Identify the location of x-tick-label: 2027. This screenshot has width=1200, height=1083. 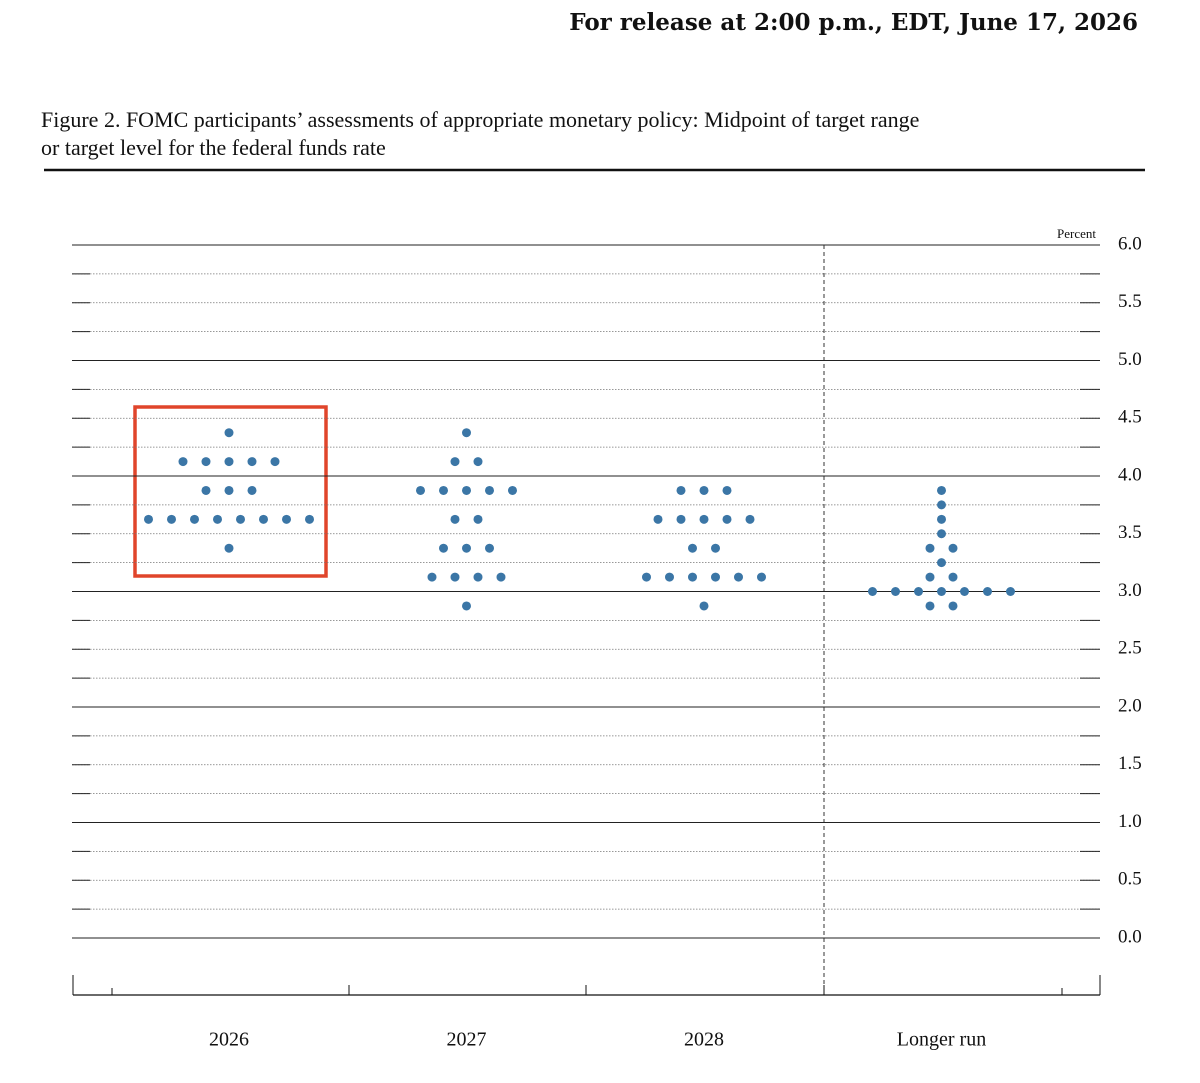
(467, 1040).